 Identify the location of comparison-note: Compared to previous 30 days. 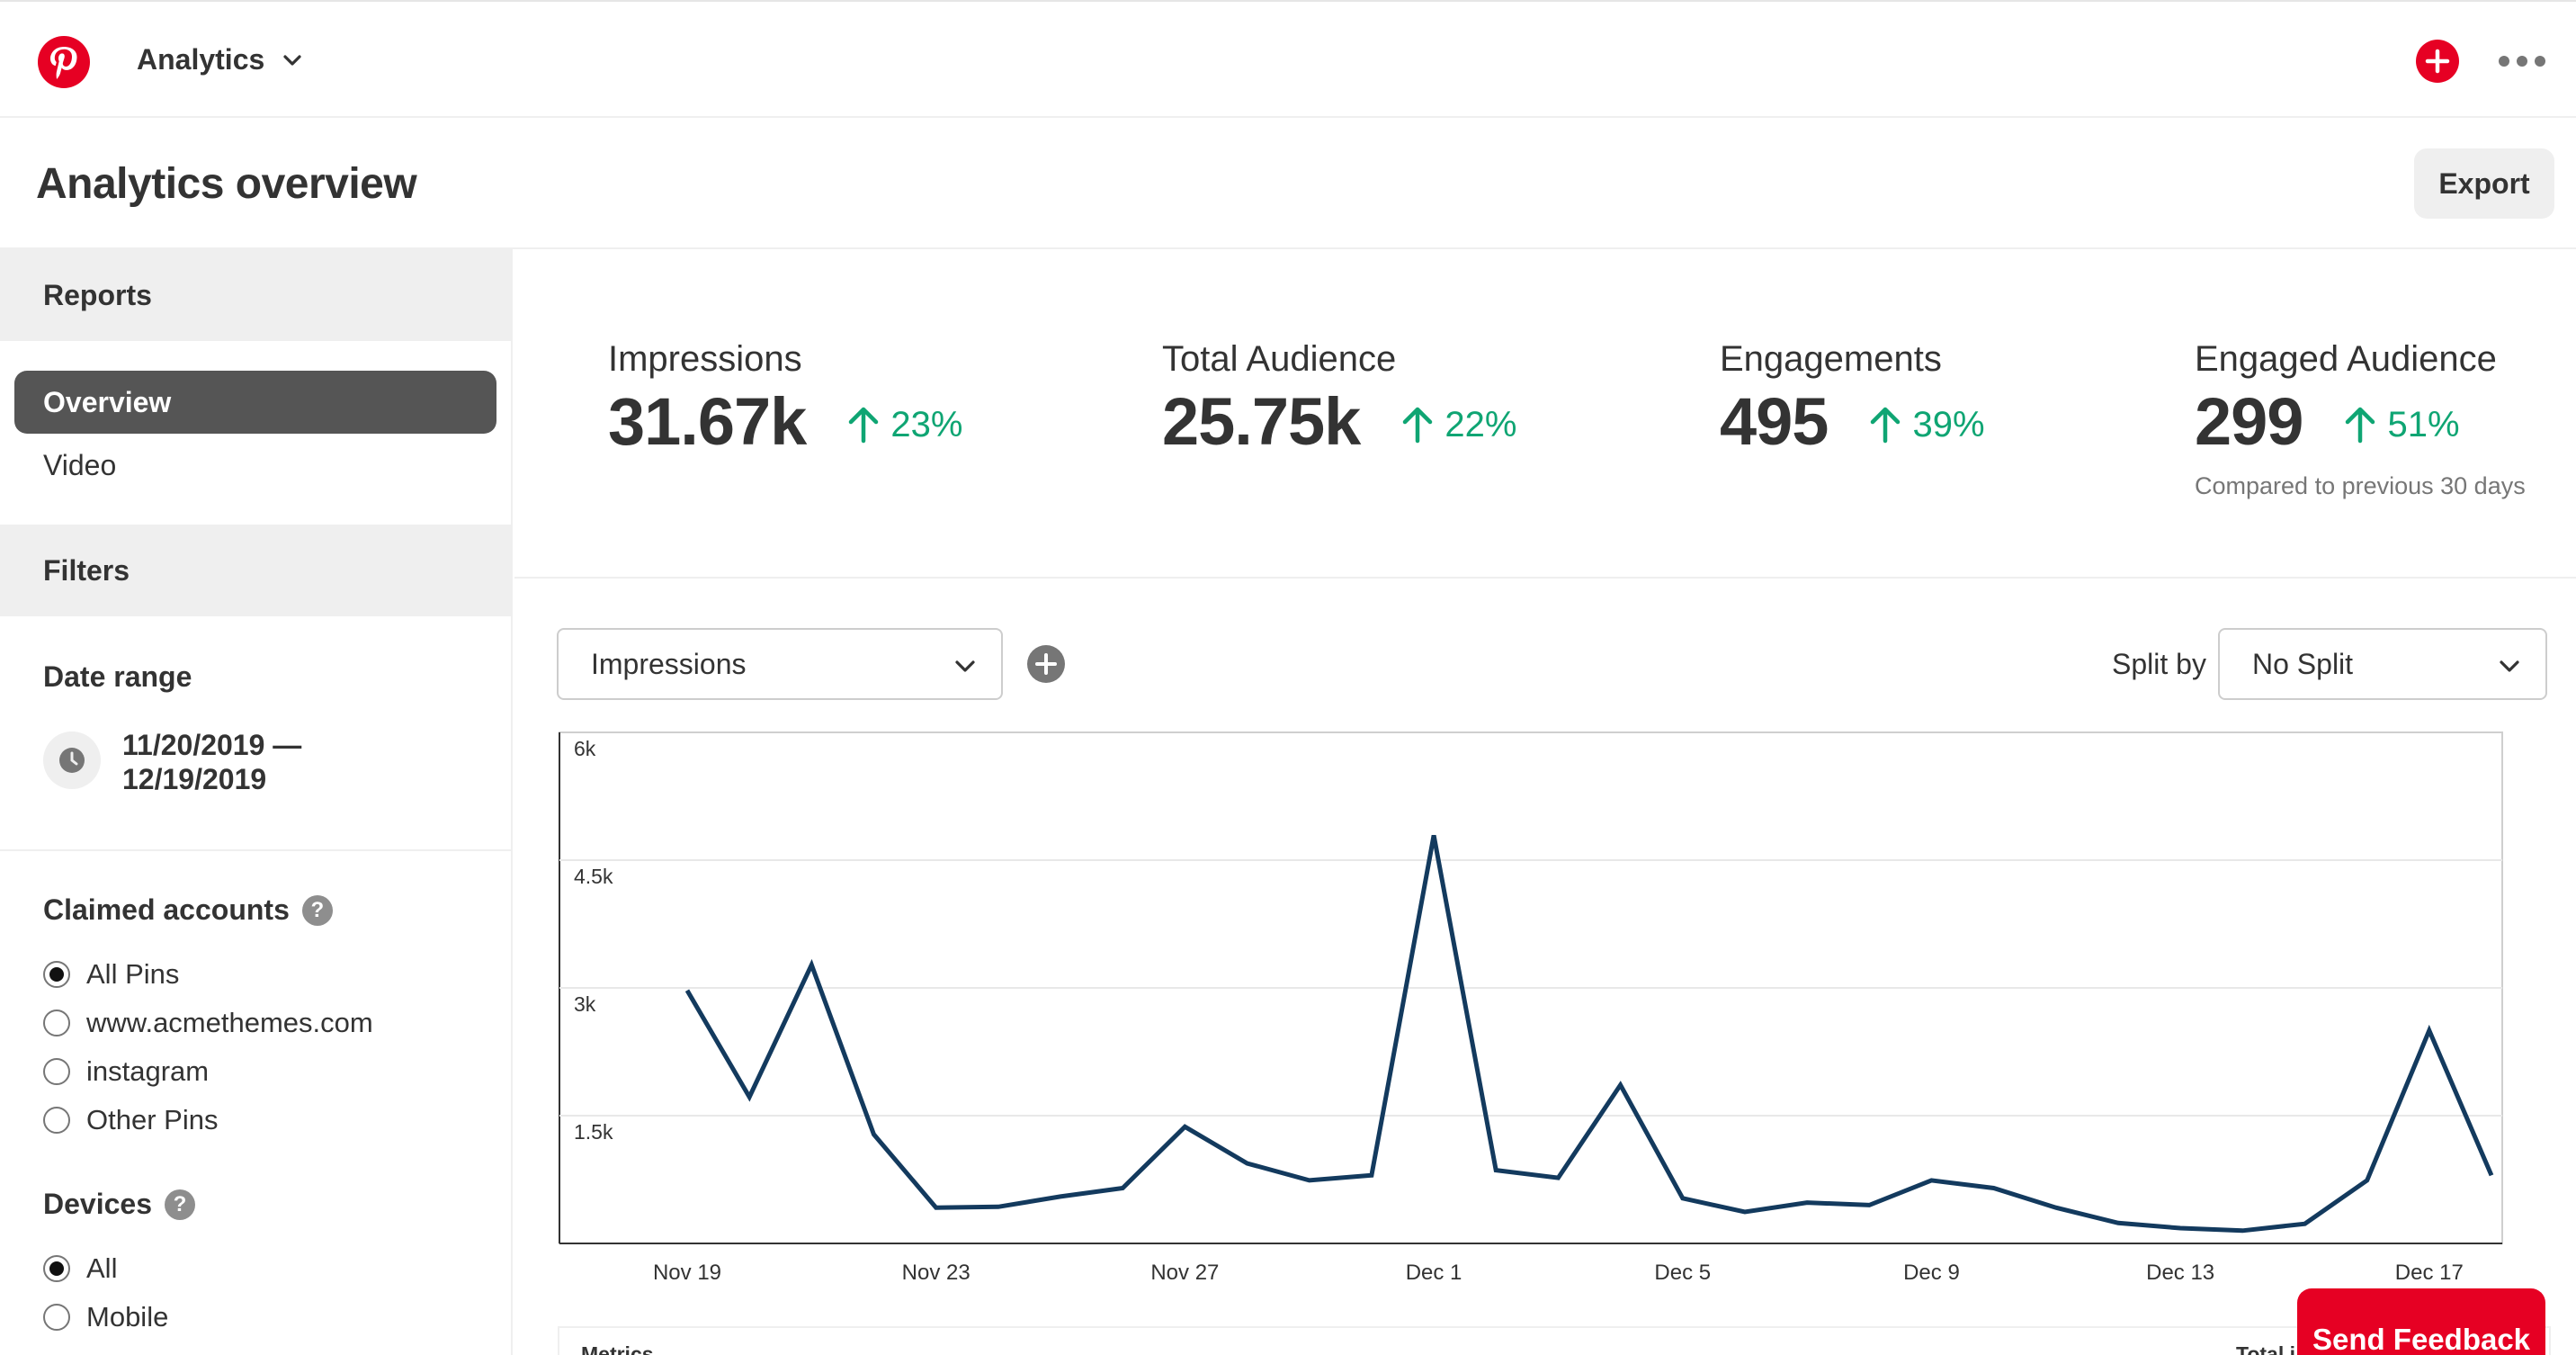
(2360, 485).